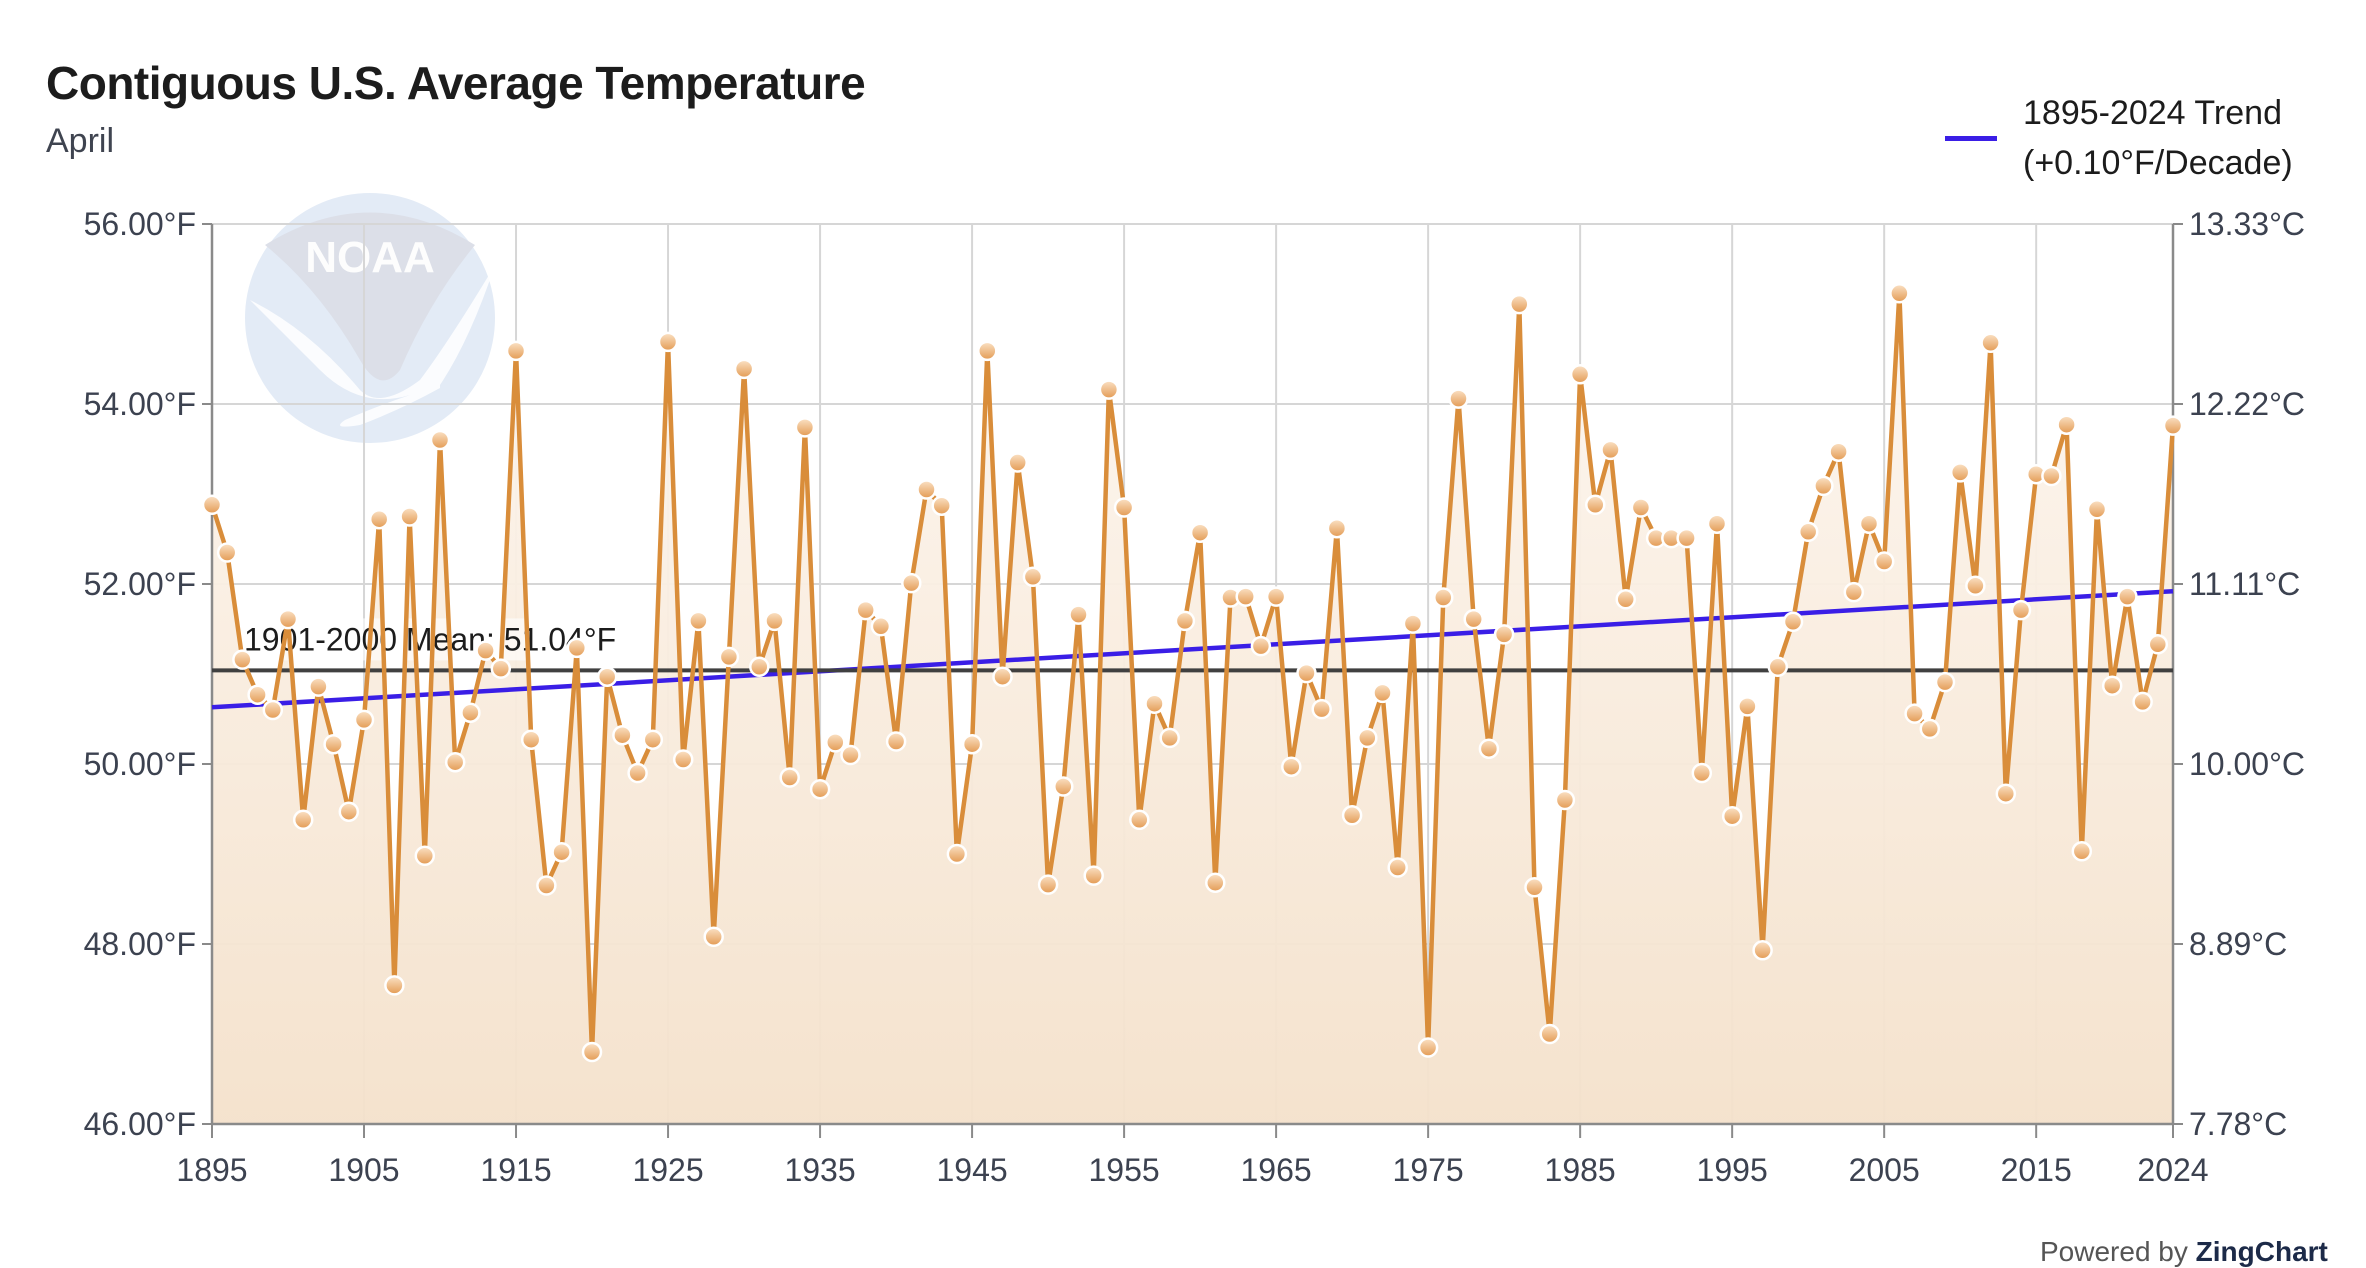  Describe the element at coordinates (2184, 1252) in the screenshot. I see `footer-credit: Powered by ZingChart` at that location.